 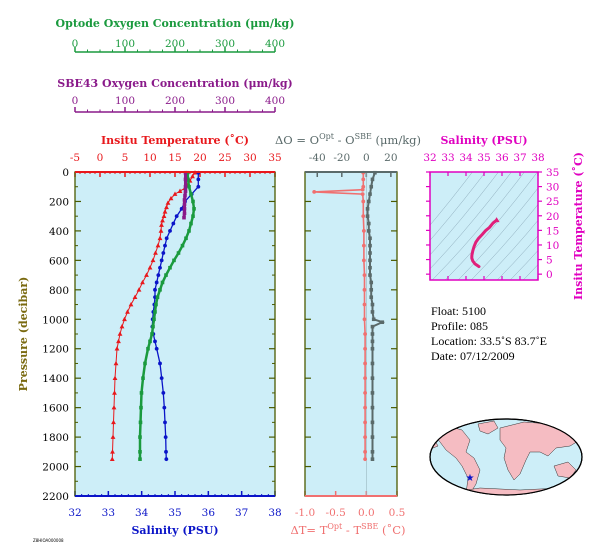 I want to click on pressure-tick-label: 1000, so click(x=55, y=320).